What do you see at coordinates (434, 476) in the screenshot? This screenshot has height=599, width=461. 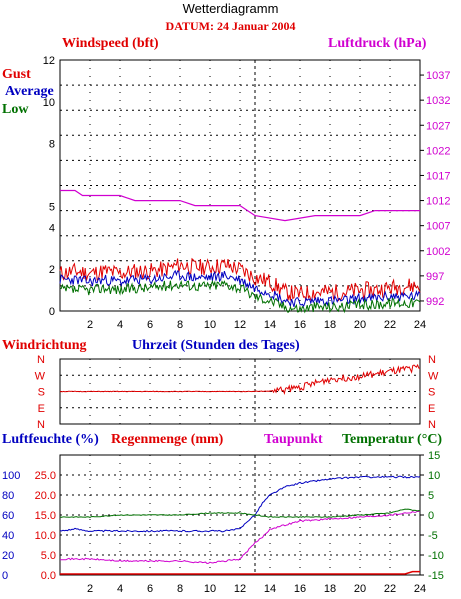 I see `temperature-tick-10: 10` at bounding box center [434, 476].